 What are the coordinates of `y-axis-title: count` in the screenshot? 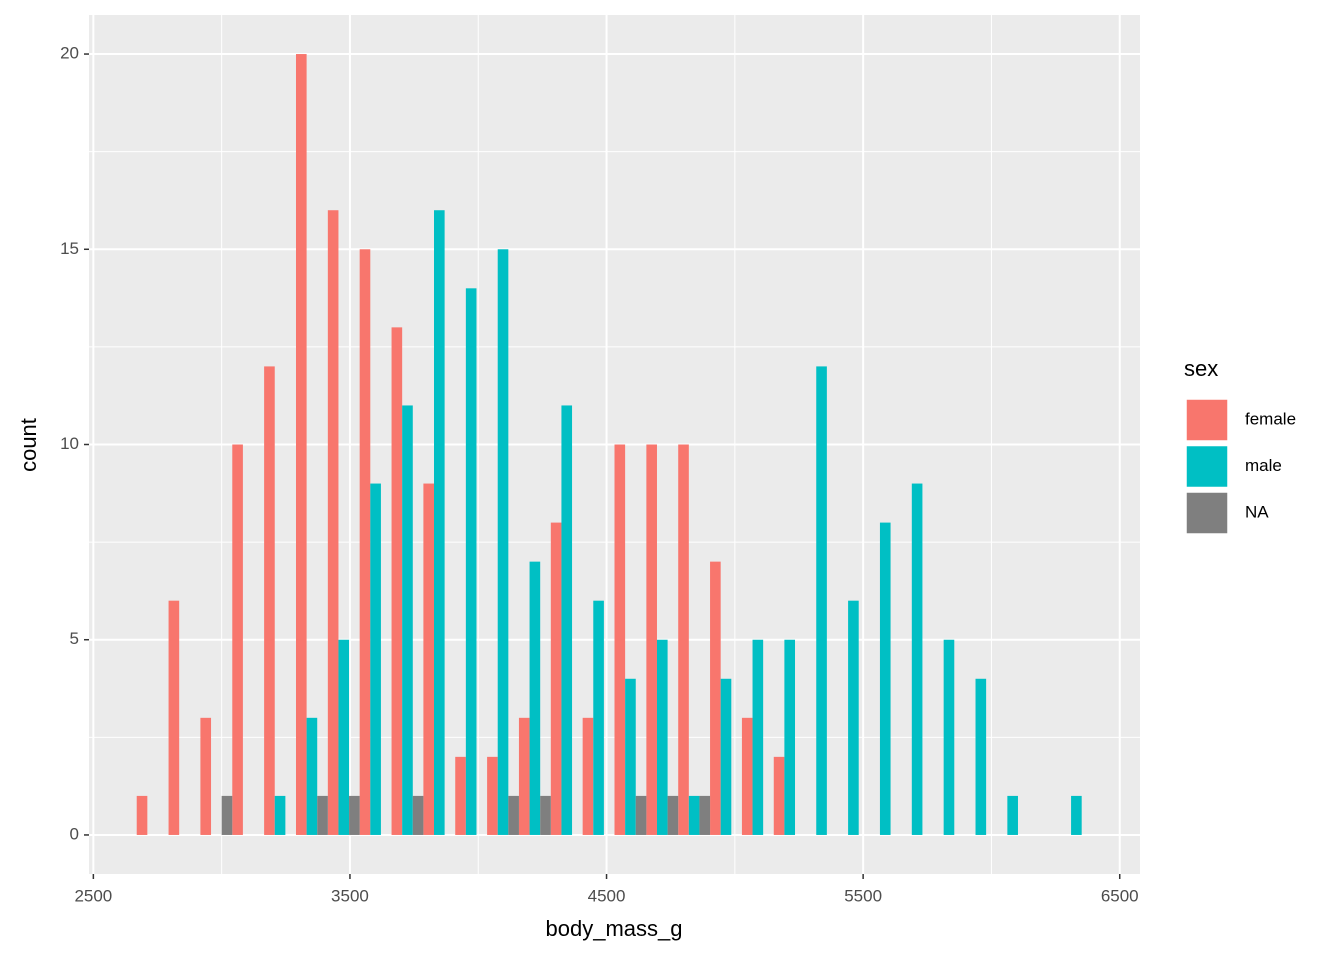 It's located at (28, 445).